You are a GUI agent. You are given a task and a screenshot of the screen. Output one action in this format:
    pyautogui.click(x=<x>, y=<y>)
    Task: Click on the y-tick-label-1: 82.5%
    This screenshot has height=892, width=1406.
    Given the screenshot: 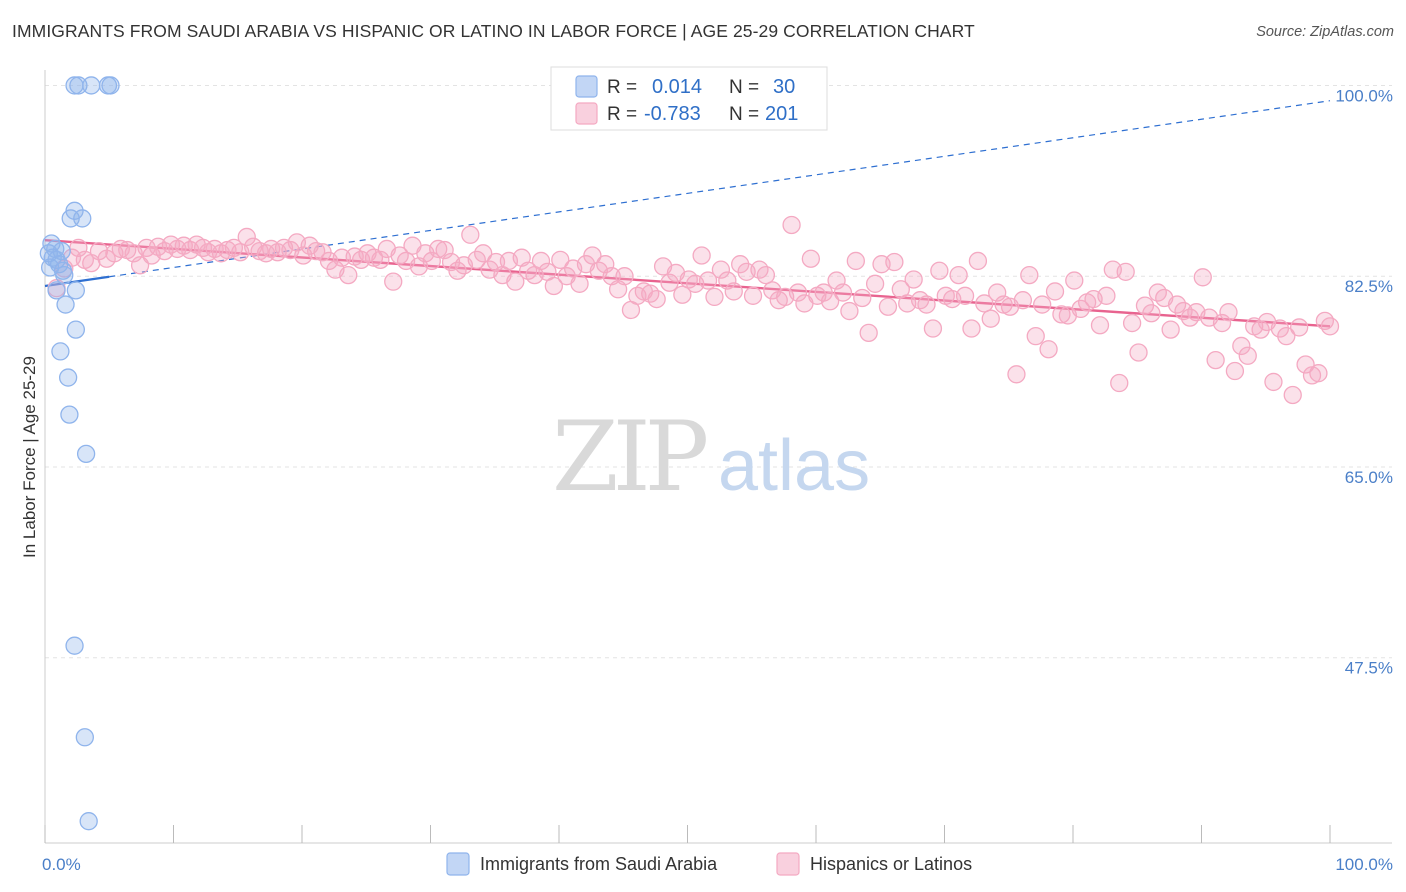 What is the action you would take?
    pyautogui.click(x=1369, y=286)
    